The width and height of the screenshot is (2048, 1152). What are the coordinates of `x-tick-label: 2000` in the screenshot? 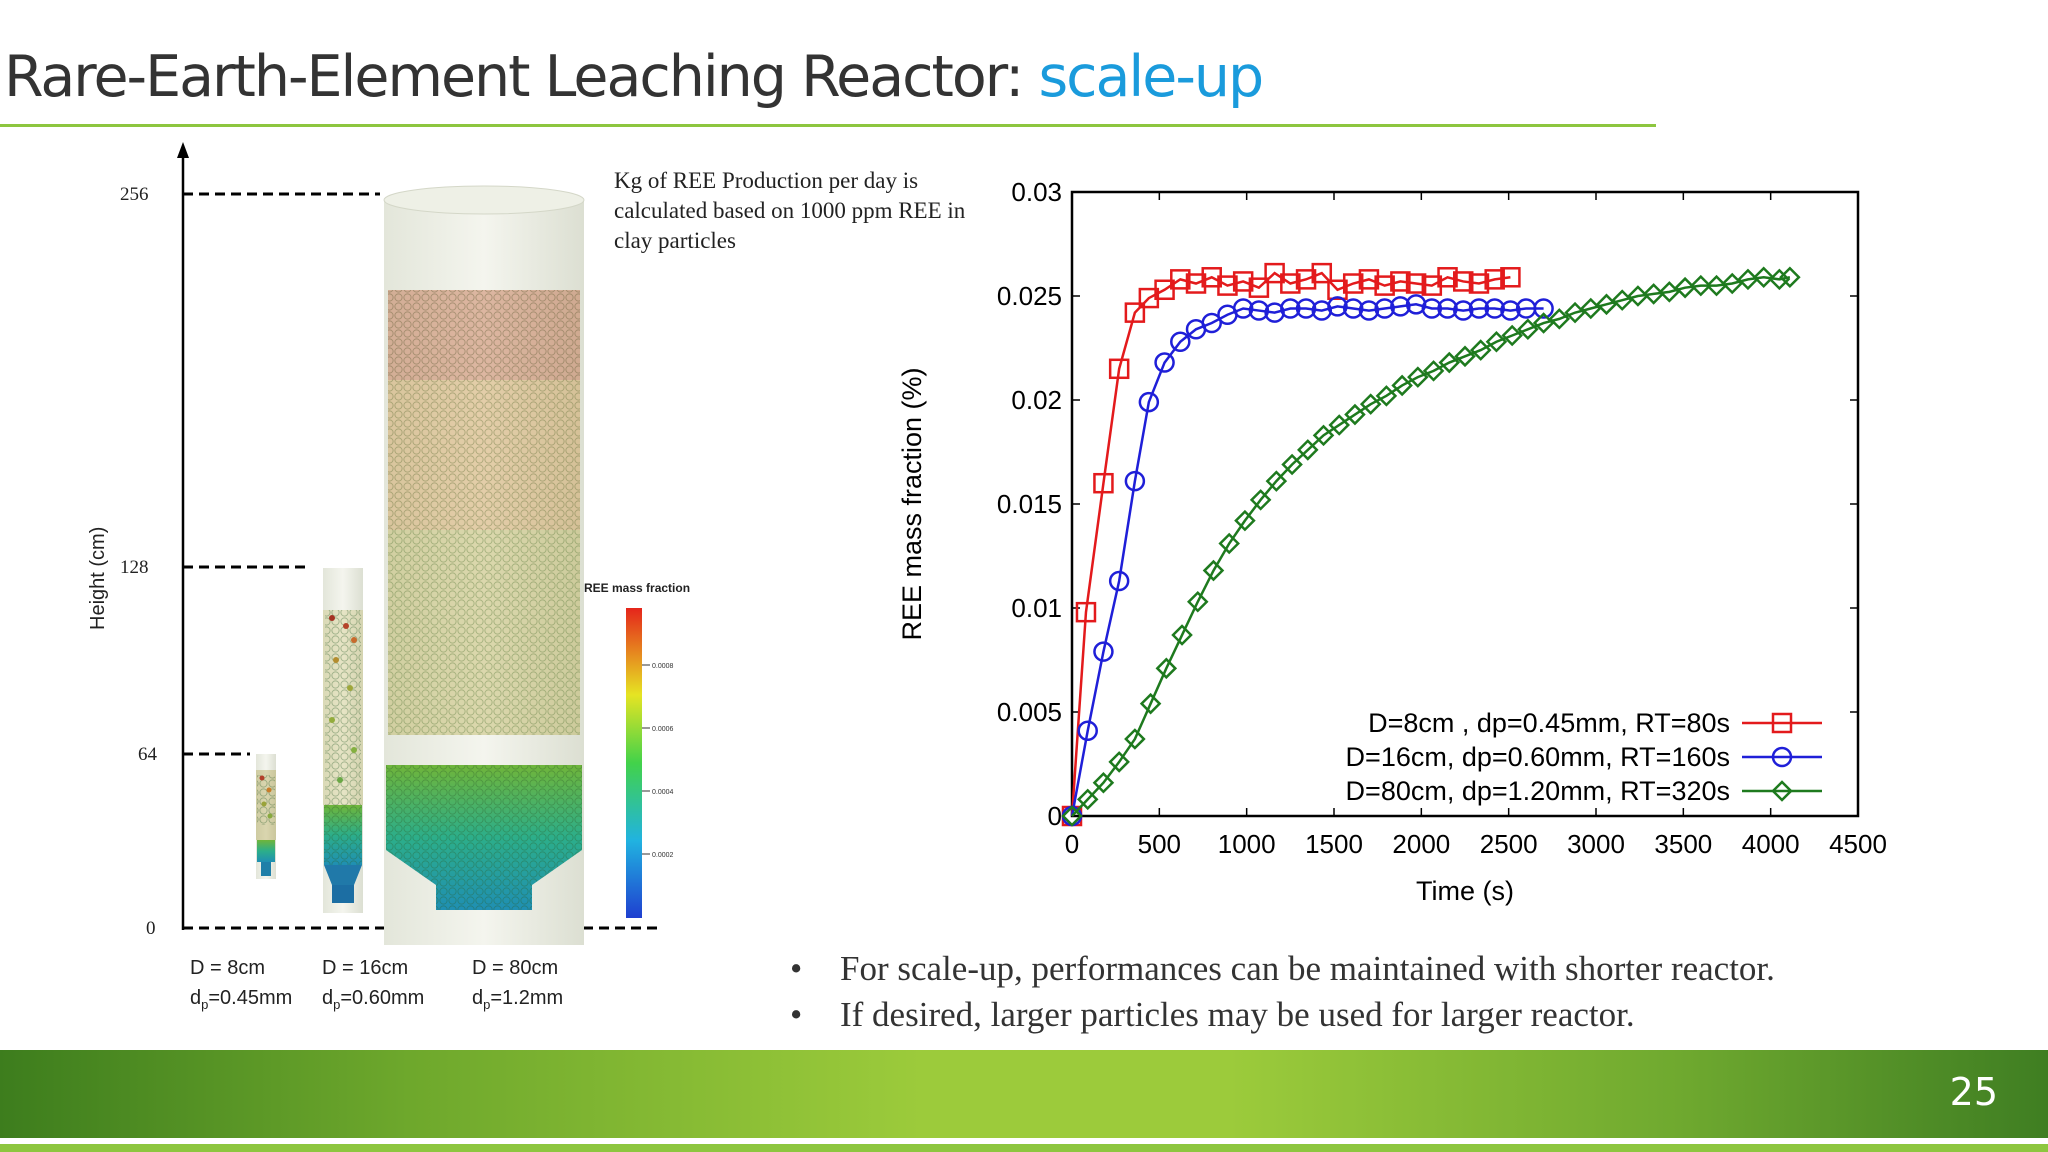 It's located at (1421, 844).